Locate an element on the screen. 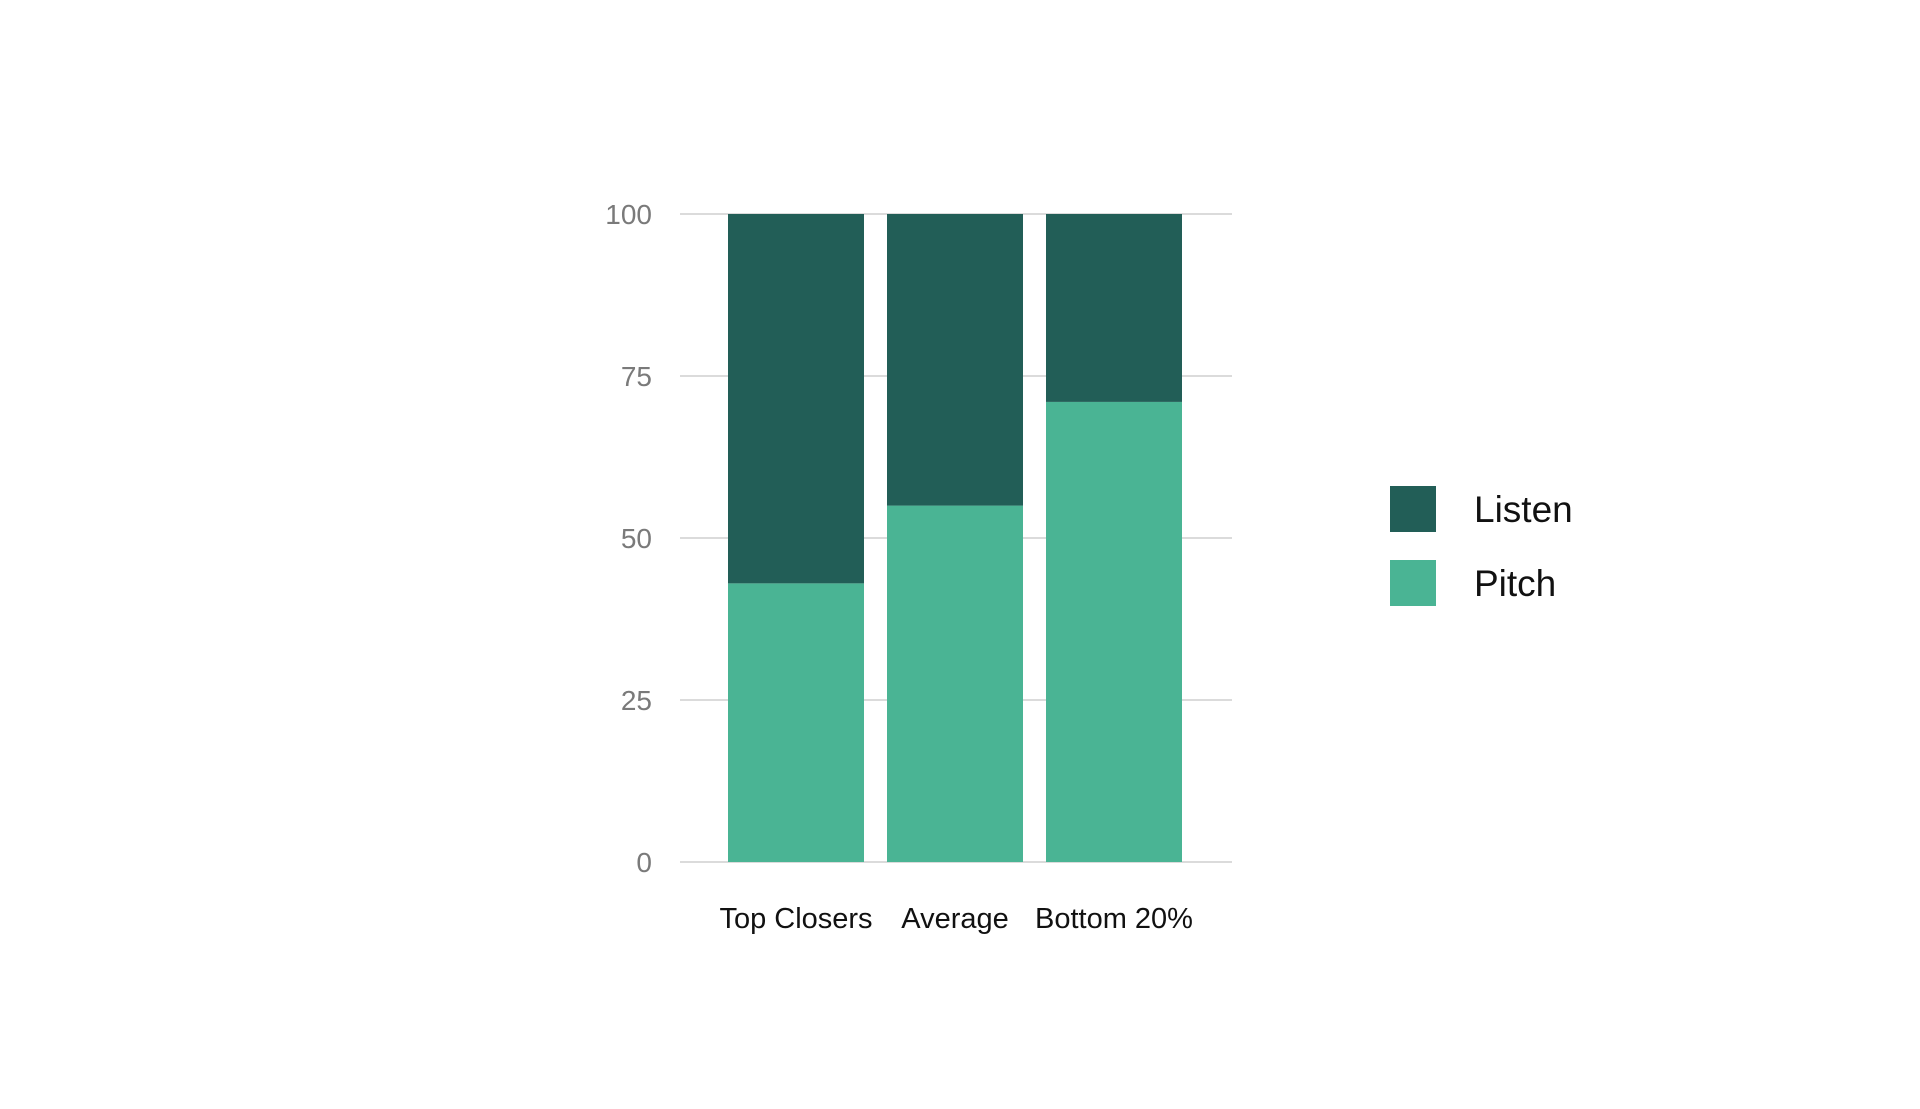 This screenshot has height=1109, width=1920. legend: Listen Pitch is located at coordinates (1481, 546).